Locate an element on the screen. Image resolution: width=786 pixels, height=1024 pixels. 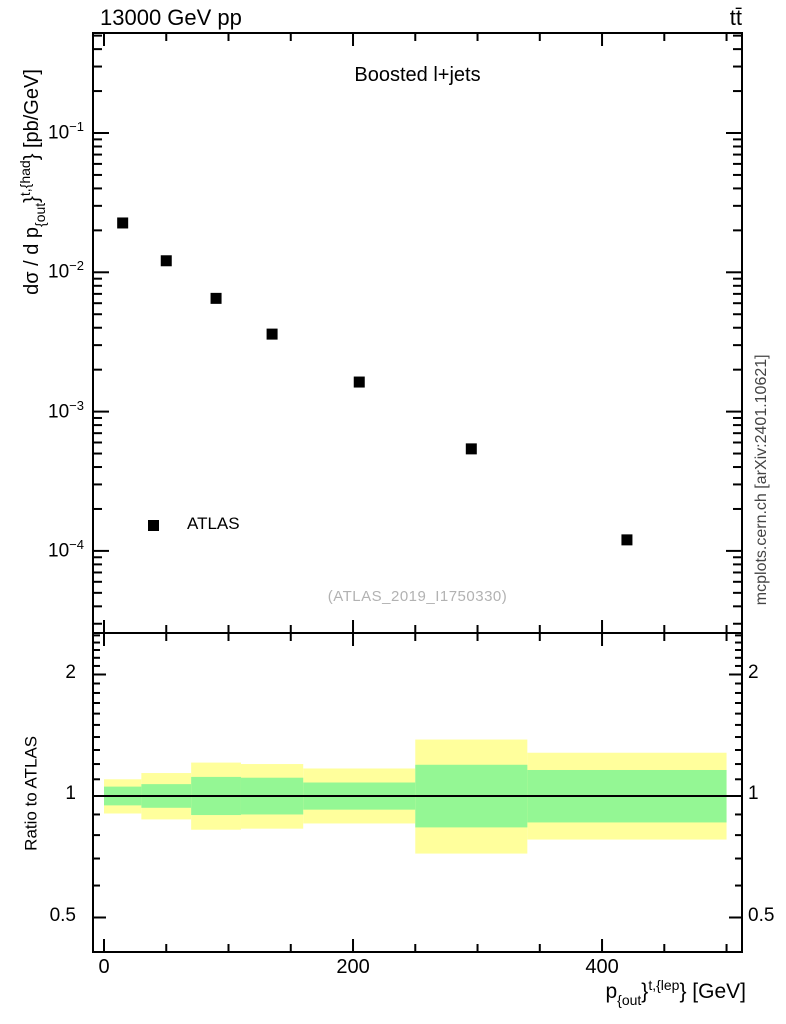
legend-marker-square is located at coordinates (153, 525).